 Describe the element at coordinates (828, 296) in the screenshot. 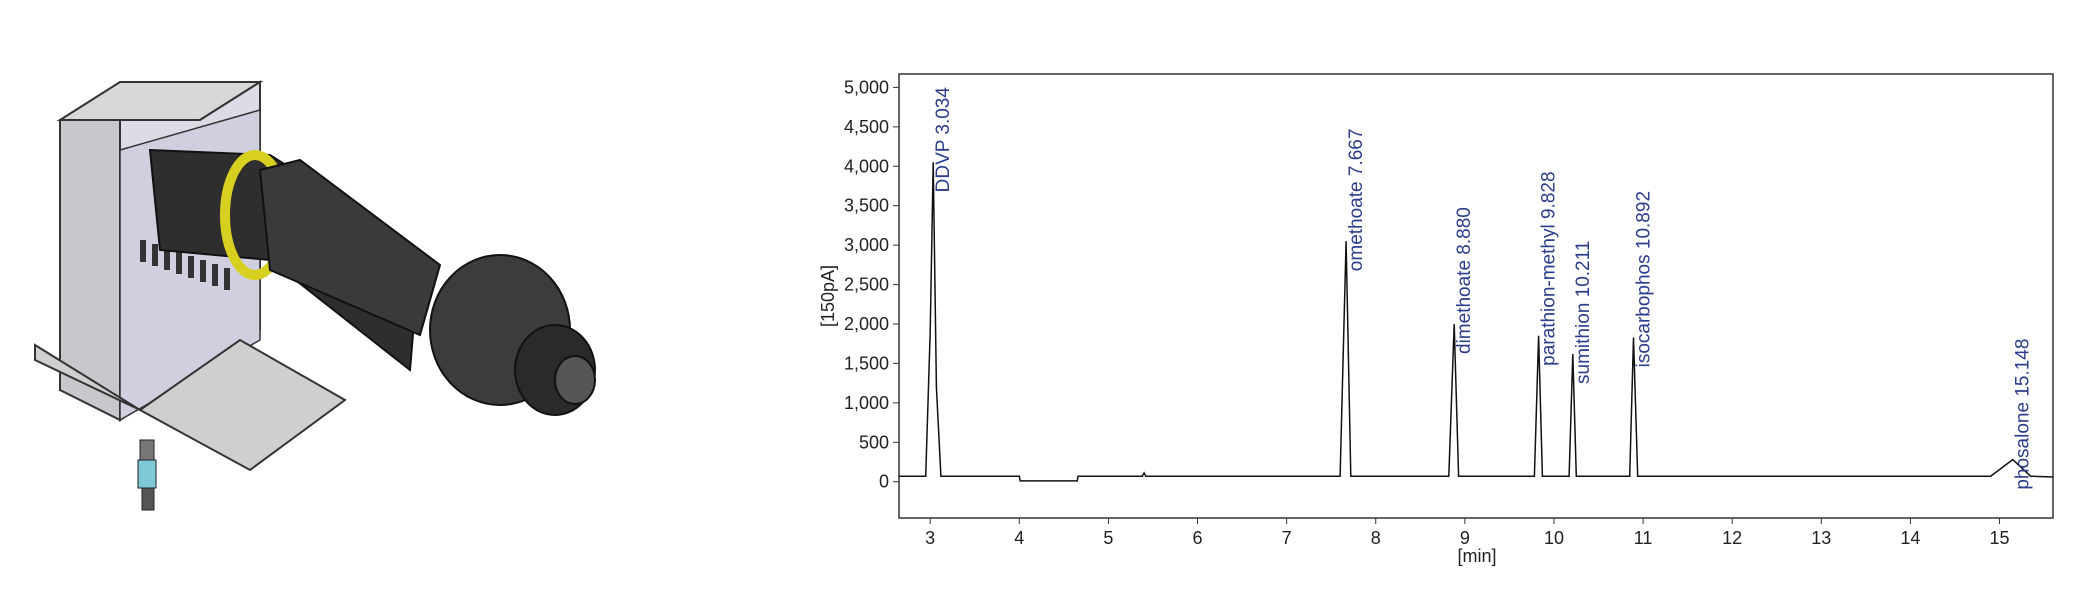

I see `y-axis-label: [150pA]` at that location.